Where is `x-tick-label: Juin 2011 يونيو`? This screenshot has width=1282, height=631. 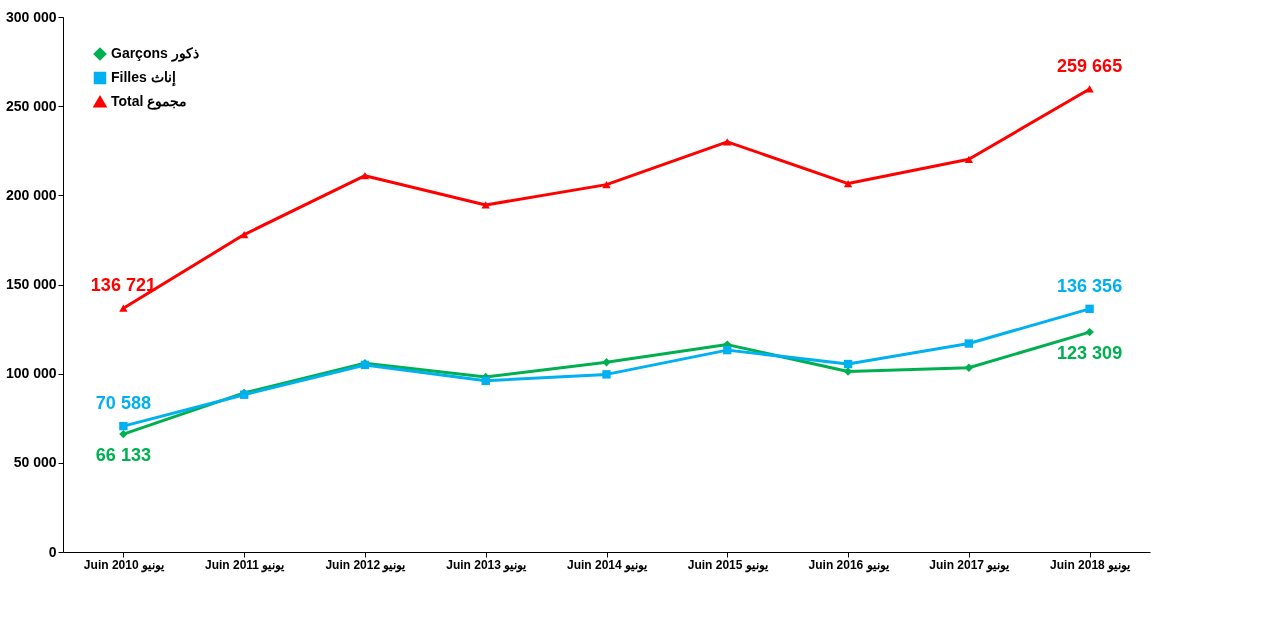 x-tick-label: Juin 2011 يونيو is located at coordinates (245, 565).